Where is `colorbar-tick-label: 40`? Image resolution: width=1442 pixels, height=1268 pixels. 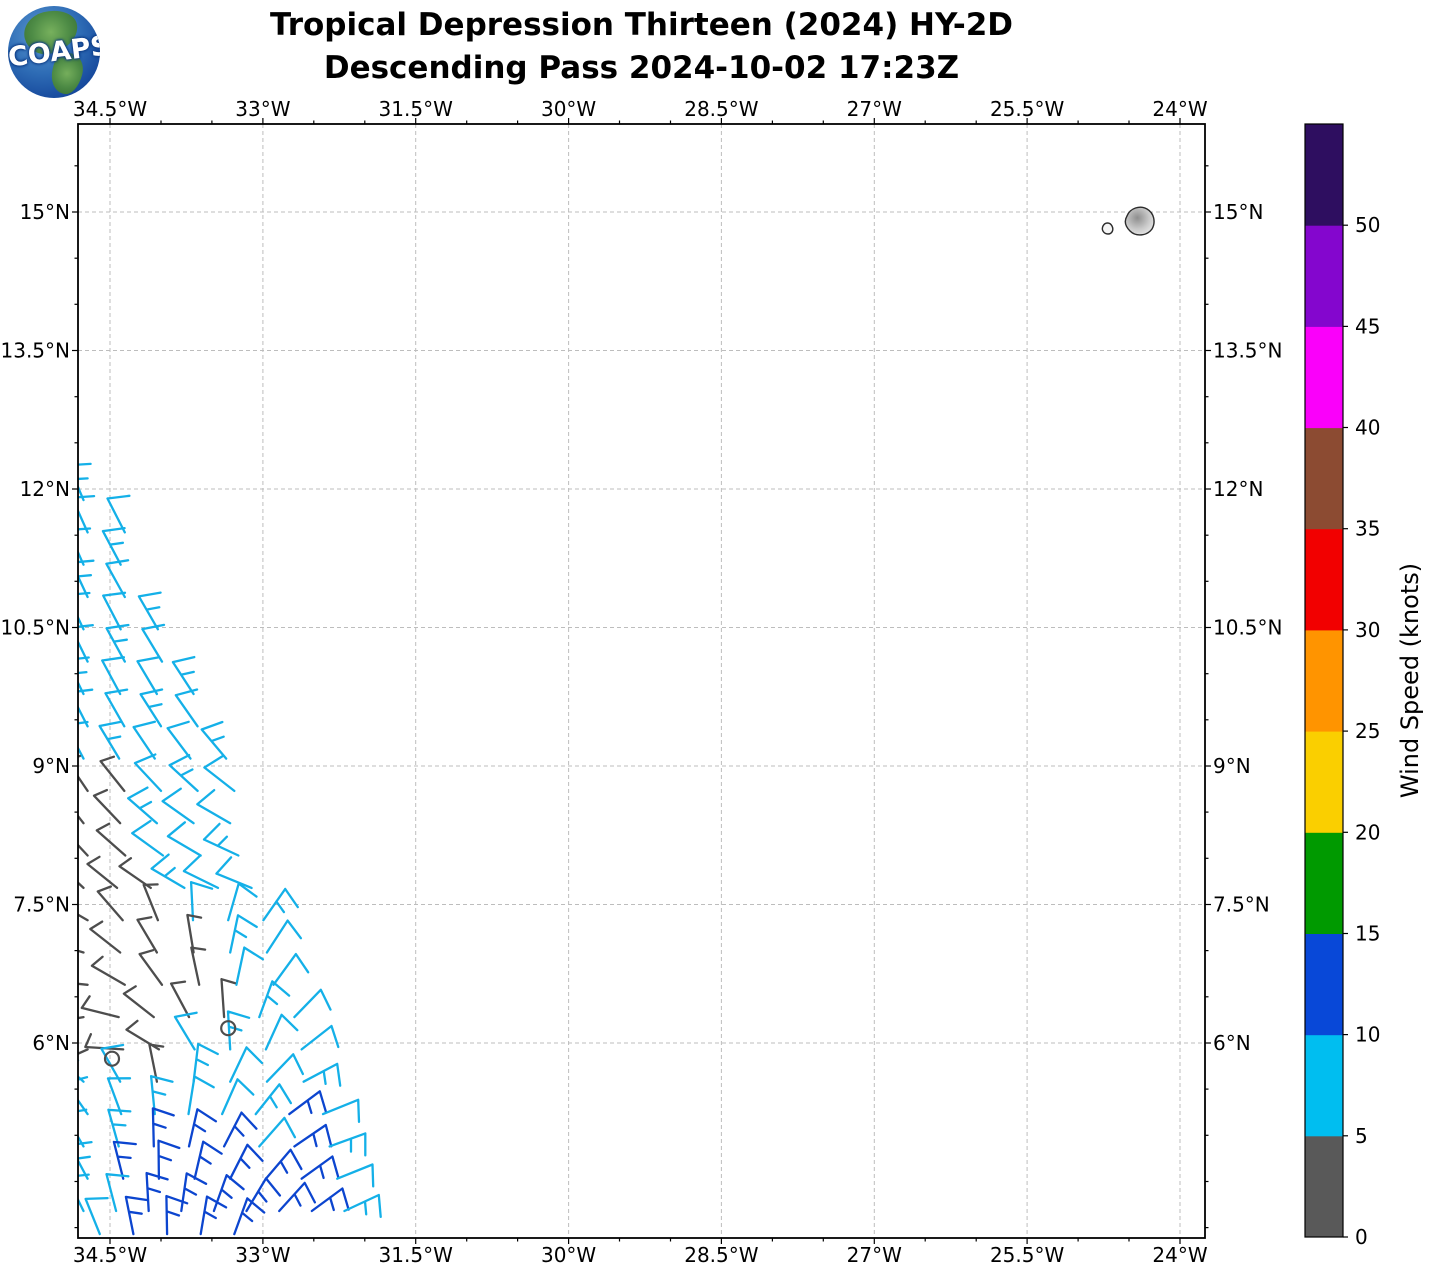 colorbar-tick-label: 40 is located at coordinates (1367, 428).